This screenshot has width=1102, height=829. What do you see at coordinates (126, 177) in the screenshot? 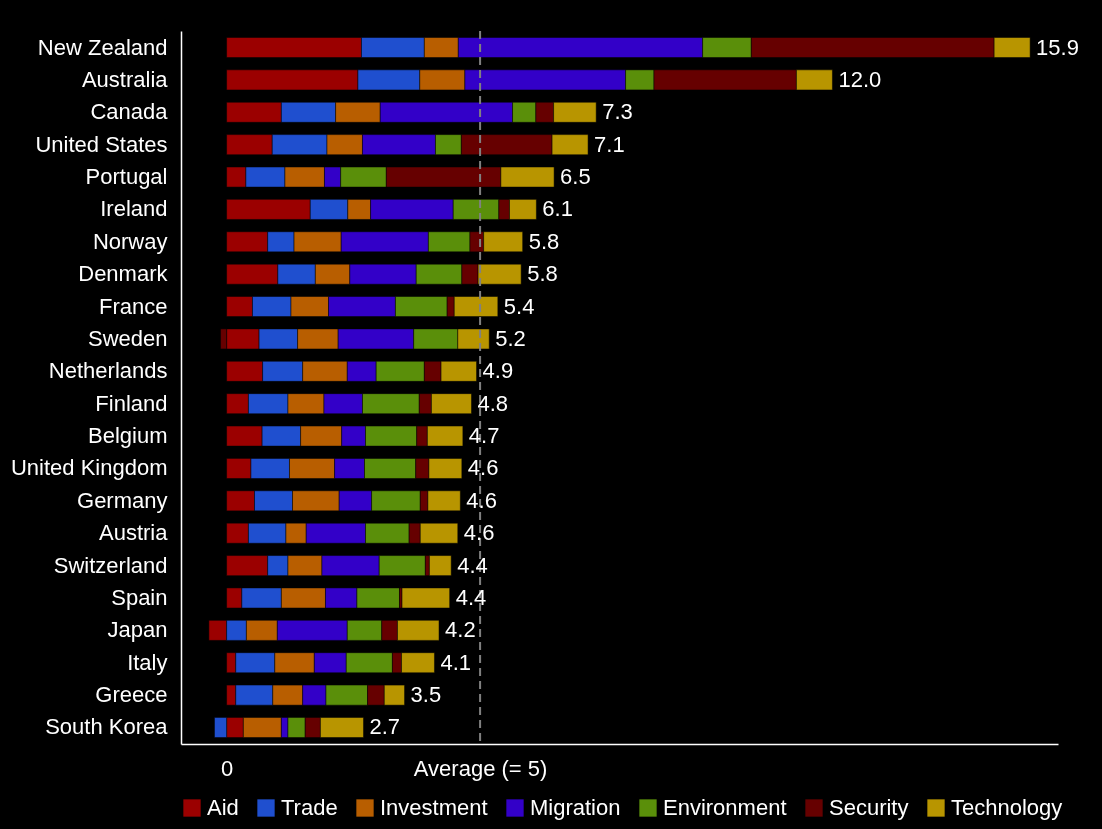
I see `y-tick-label: Portugal` at bounding box center [126, 177].